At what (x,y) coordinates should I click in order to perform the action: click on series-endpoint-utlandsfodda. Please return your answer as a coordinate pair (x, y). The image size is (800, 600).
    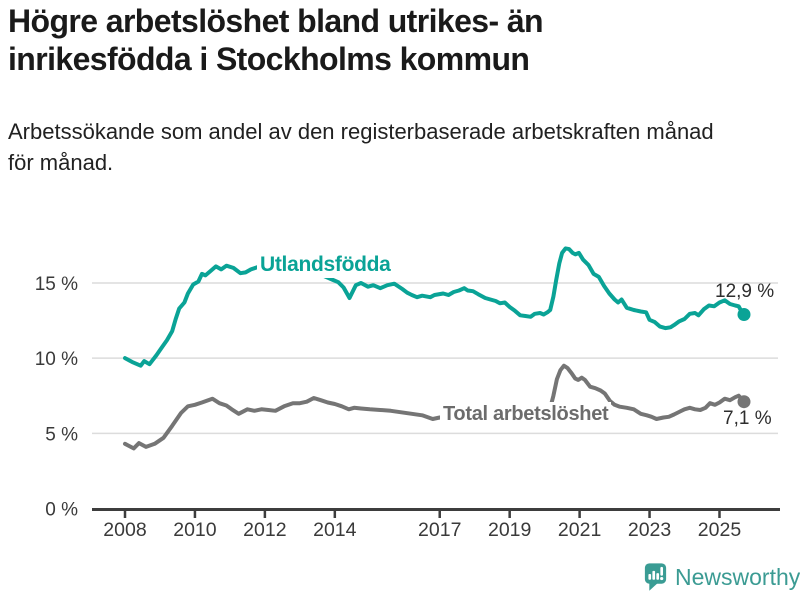
    Looking at the image, I should click on (744, 314).